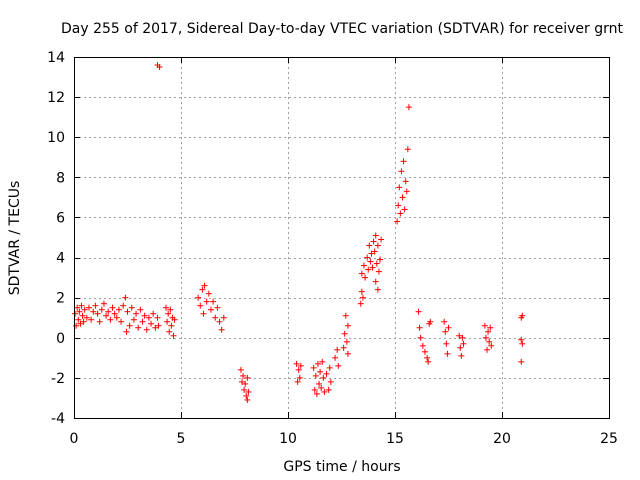 Image resolution: width=640 pixels, height=480 pixels. I want to click on y-tick-labels: -4 -2 0 2 4 6 8 10 12 14, so click(56, 238).